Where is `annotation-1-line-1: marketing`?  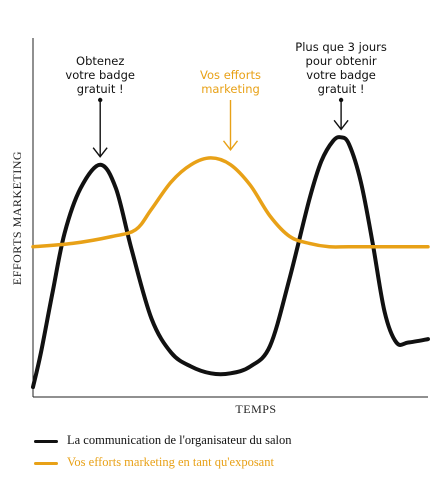 annotation-1-line-1: marketing is located at coordinates (230, 89).